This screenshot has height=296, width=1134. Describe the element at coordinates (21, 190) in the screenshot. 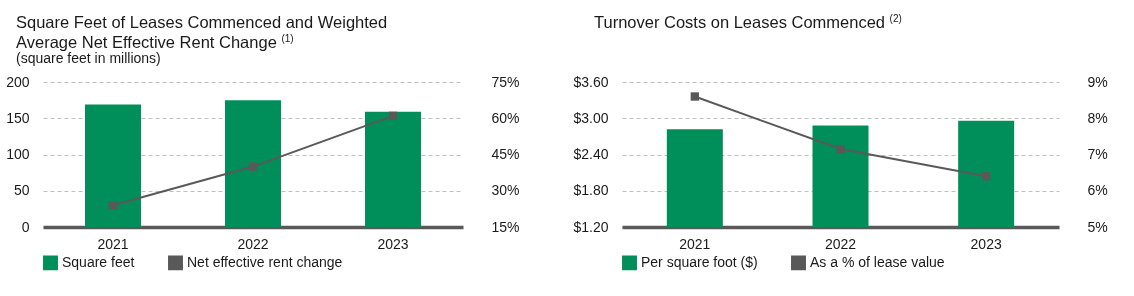

I see `y-tick-label: 50` at that location.